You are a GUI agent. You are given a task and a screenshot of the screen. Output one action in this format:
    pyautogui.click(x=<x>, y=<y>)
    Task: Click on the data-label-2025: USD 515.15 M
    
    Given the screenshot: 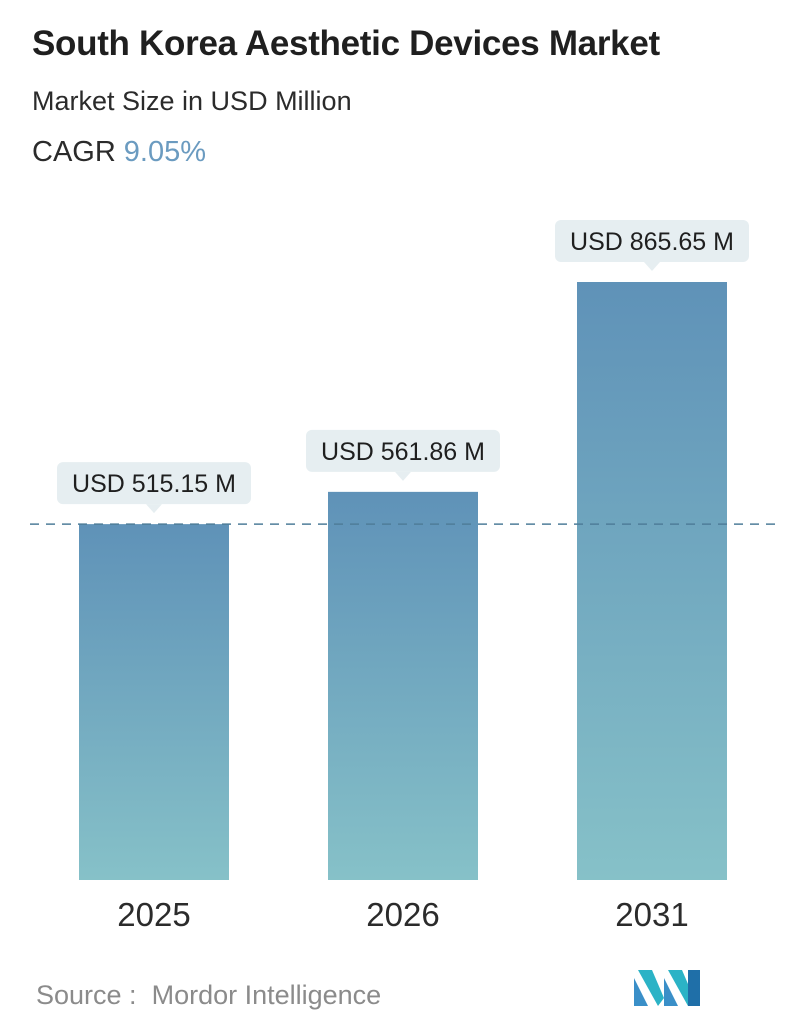 What is the action you would take?
    pyautogui.click(x=154, y=488)
    